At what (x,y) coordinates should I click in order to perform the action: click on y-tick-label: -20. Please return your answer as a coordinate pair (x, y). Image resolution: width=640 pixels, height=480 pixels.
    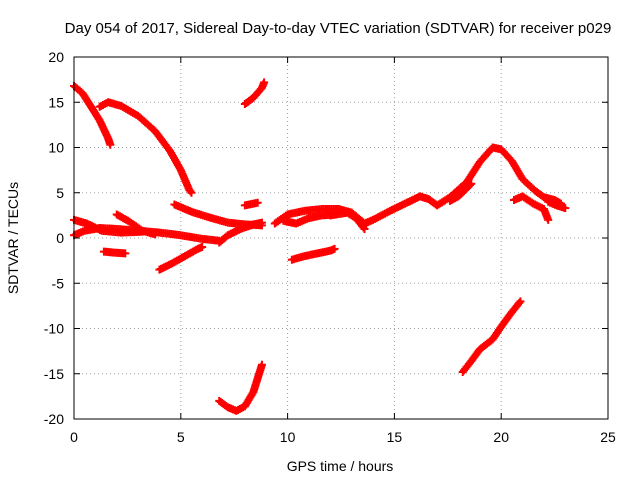
    Looking at the image, I should click on (54, 419).